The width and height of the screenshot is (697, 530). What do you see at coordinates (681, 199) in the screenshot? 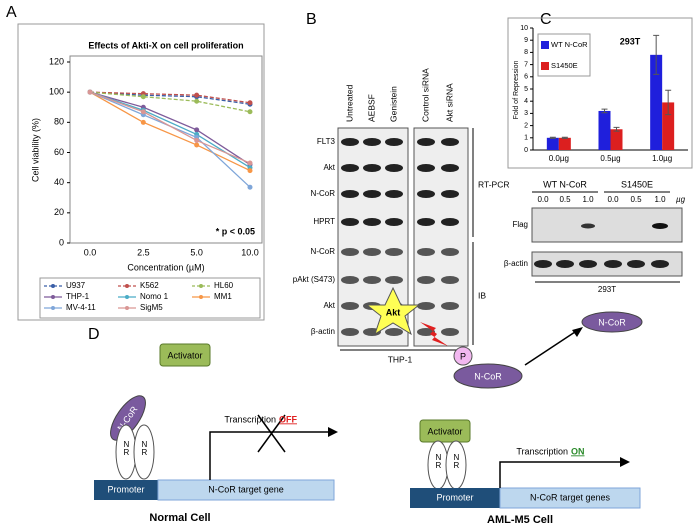
I see `unit-label: µg` at bounding box center [681, 199].